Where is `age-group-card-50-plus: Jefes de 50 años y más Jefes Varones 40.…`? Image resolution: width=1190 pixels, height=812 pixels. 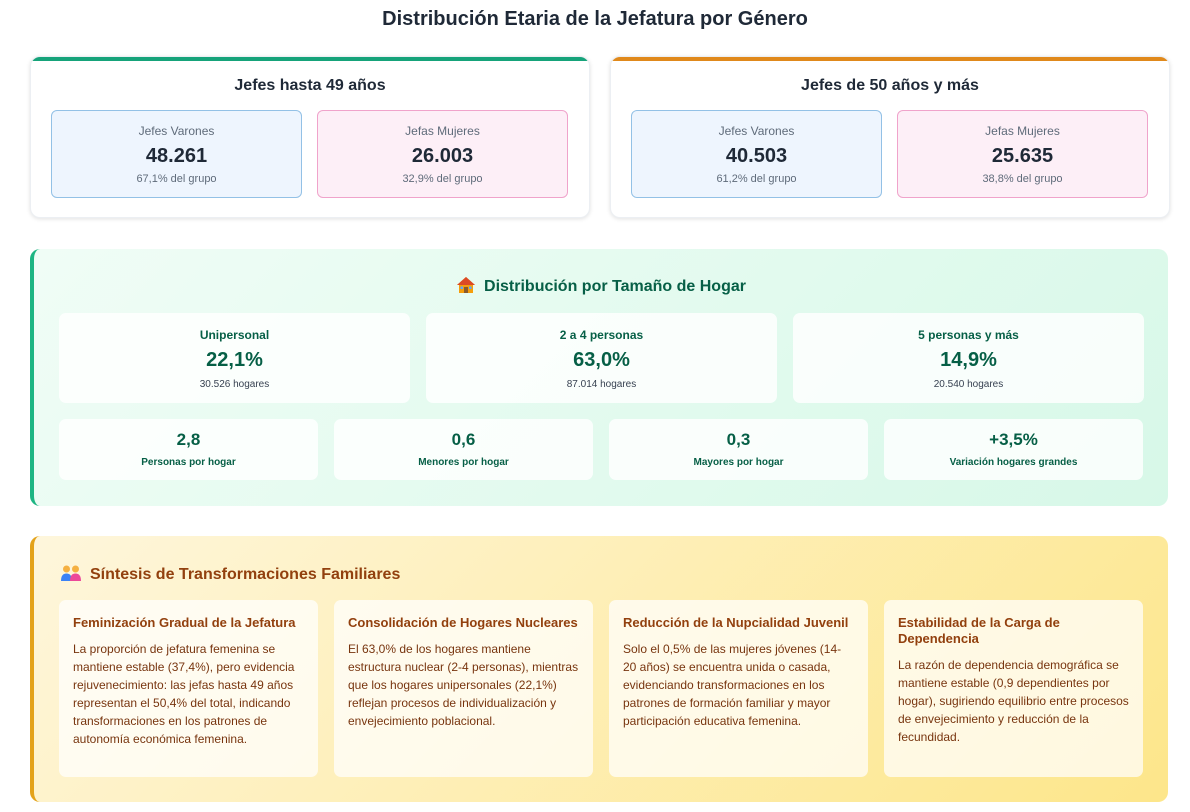 age-group-card-50-plus: Jefes de 50 años y más Jefes Varones 40.… is located at coordinates (890, 137).